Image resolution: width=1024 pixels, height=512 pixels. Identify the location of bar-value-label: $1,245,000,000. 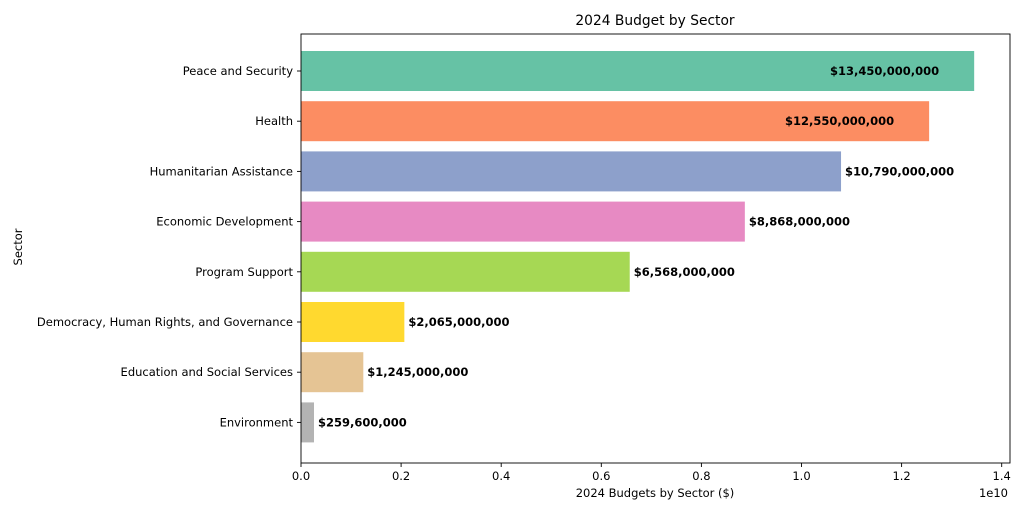
(417, 372).